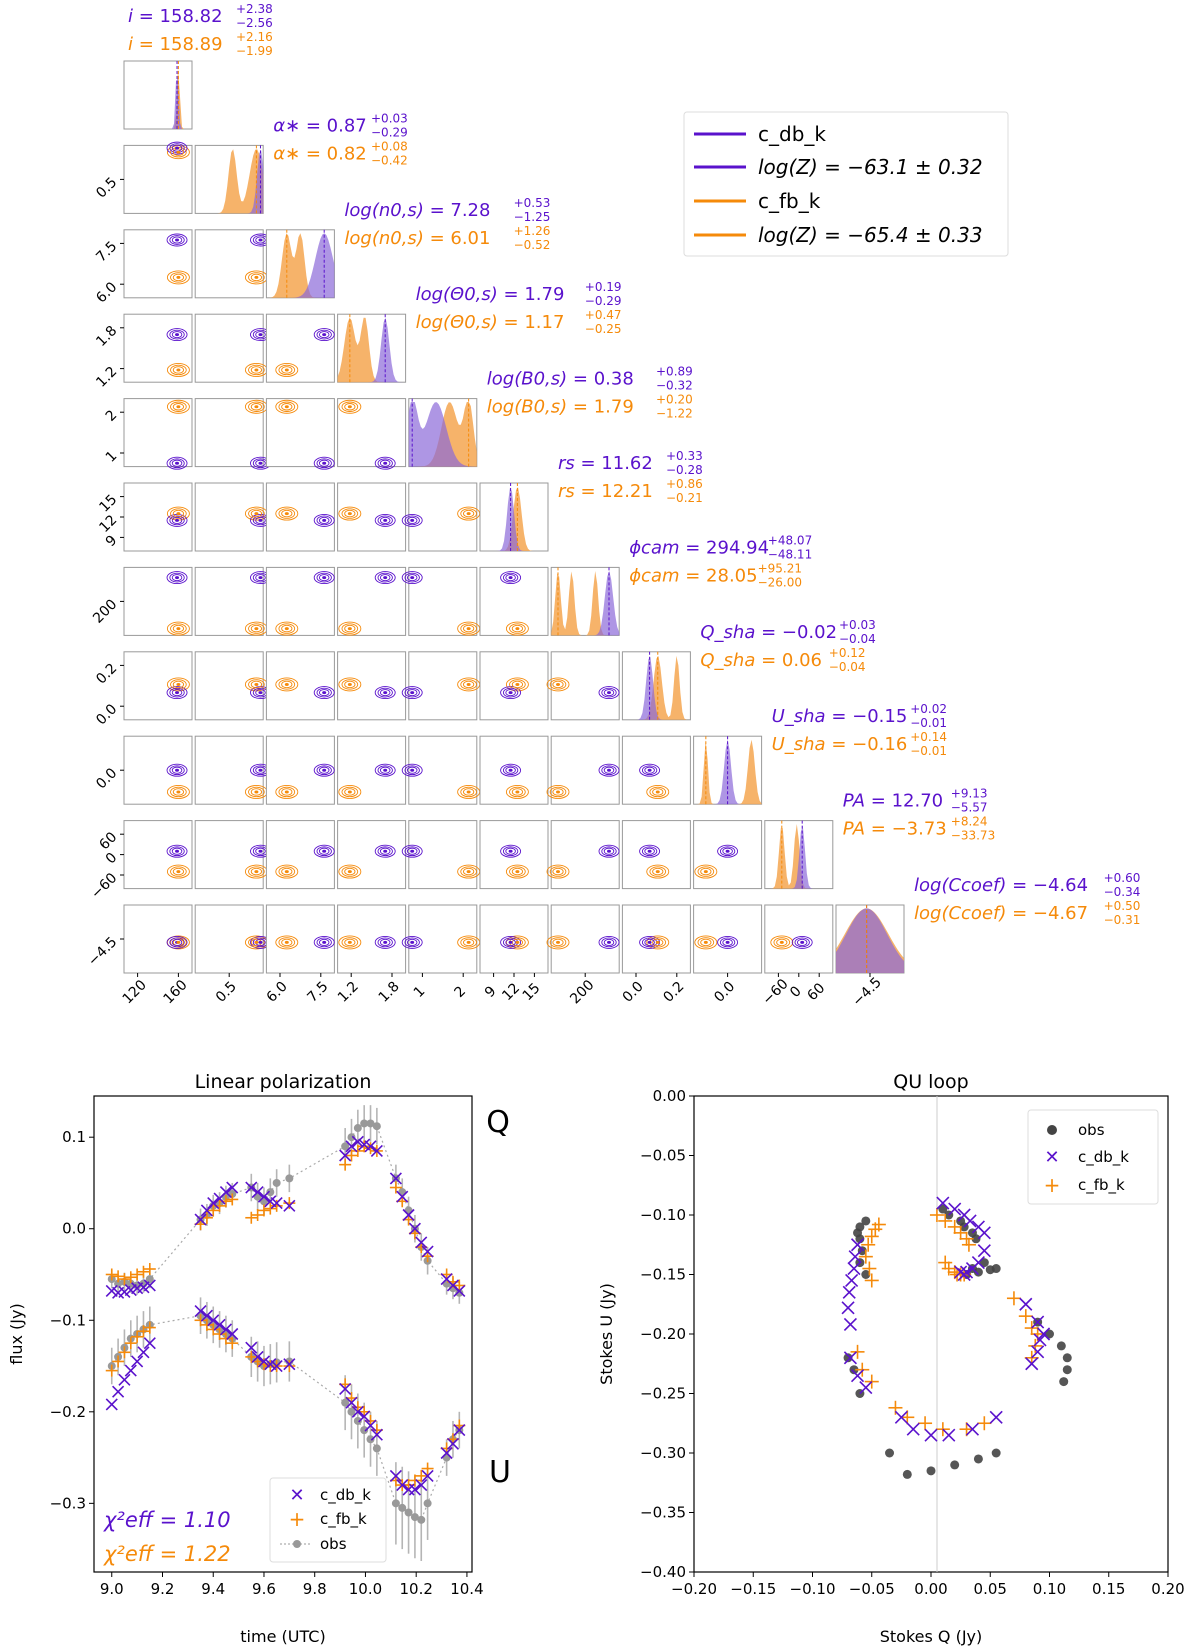 Image resolution: width=1200 pixels, height=1646 pixels. What do you see at coordinates (969, 822) in the screenshot?
I see `param-err-up: +8.24` at bounding box center [969, 822].